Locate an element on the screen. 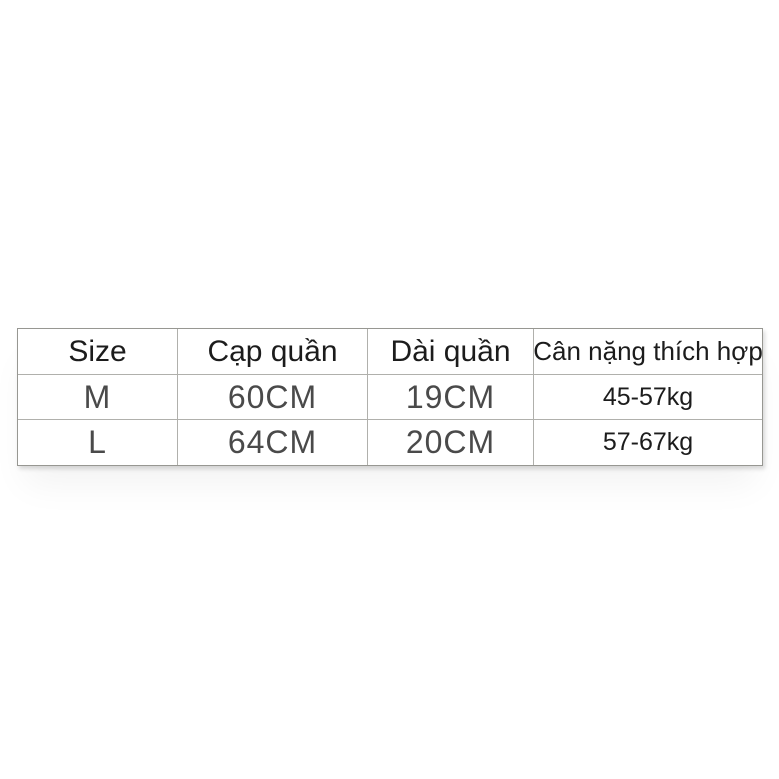  cell-weight-m: 45-57kg is located at coordinates (648, 397).